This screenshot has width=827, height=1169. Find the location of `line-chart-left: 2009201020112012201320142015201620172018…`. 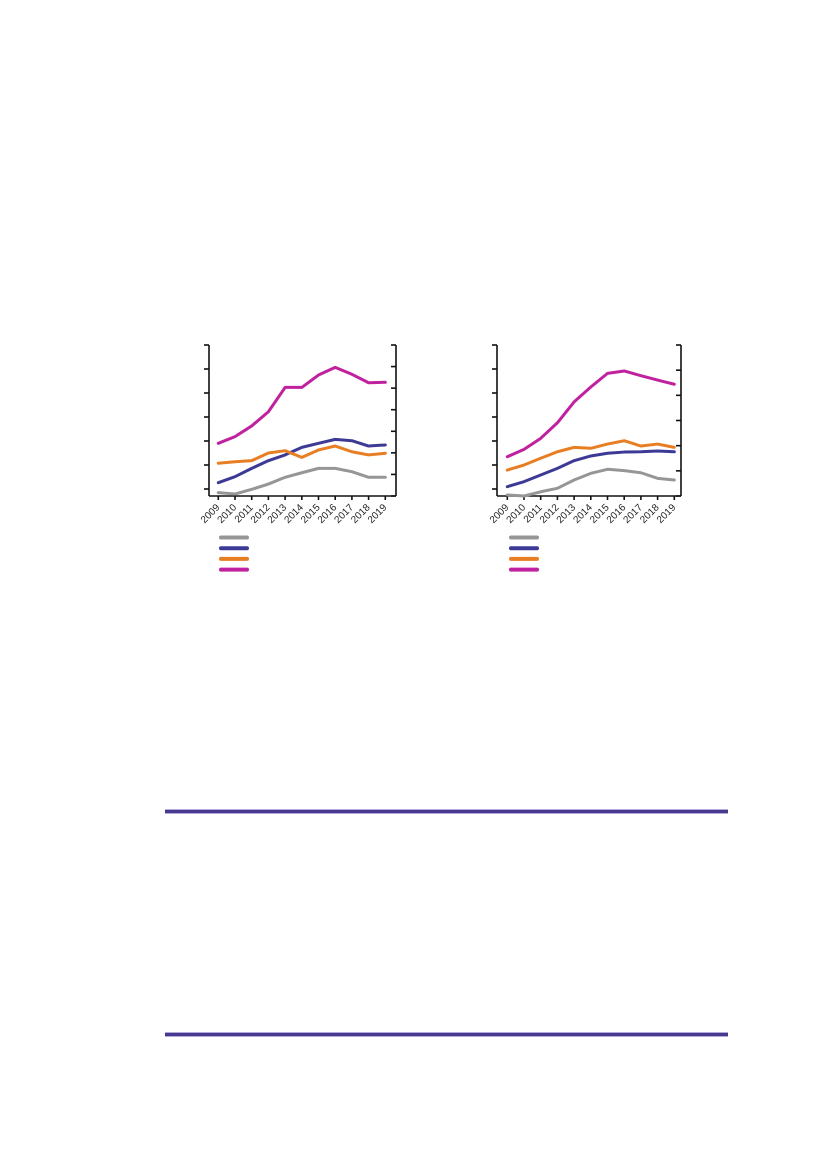

line-chart-left: 2009201020112012201320142015201620172018… is located at coordinates (298, 458).